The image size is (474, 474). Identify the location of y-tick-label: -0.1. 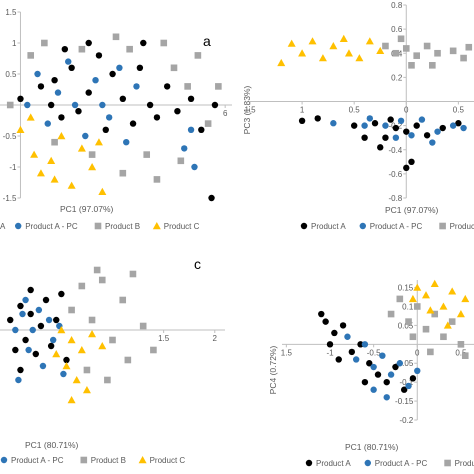
(406, 382).